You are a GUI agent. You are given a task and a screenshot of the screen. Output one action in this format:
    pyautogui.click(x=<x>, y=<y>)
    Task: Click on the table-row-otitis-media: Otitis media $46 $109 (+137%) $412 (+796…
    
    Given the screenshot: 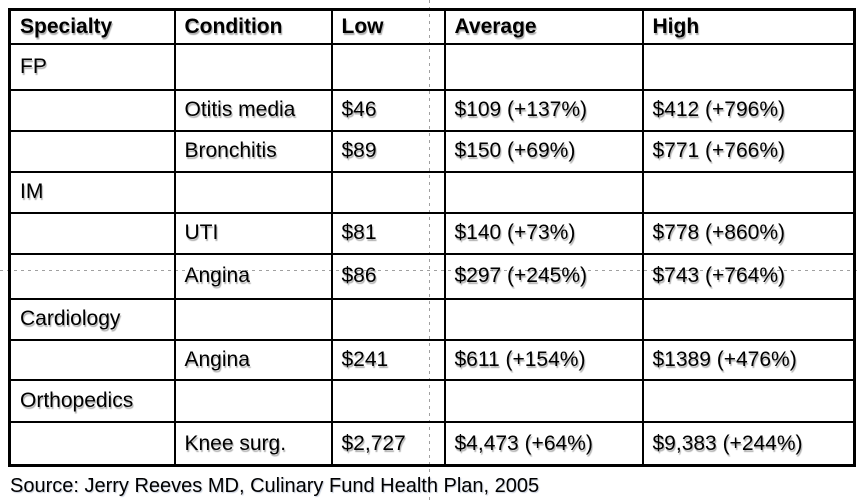 What is the action you would take?
    pyautogui.click(x=432, y=110)
    